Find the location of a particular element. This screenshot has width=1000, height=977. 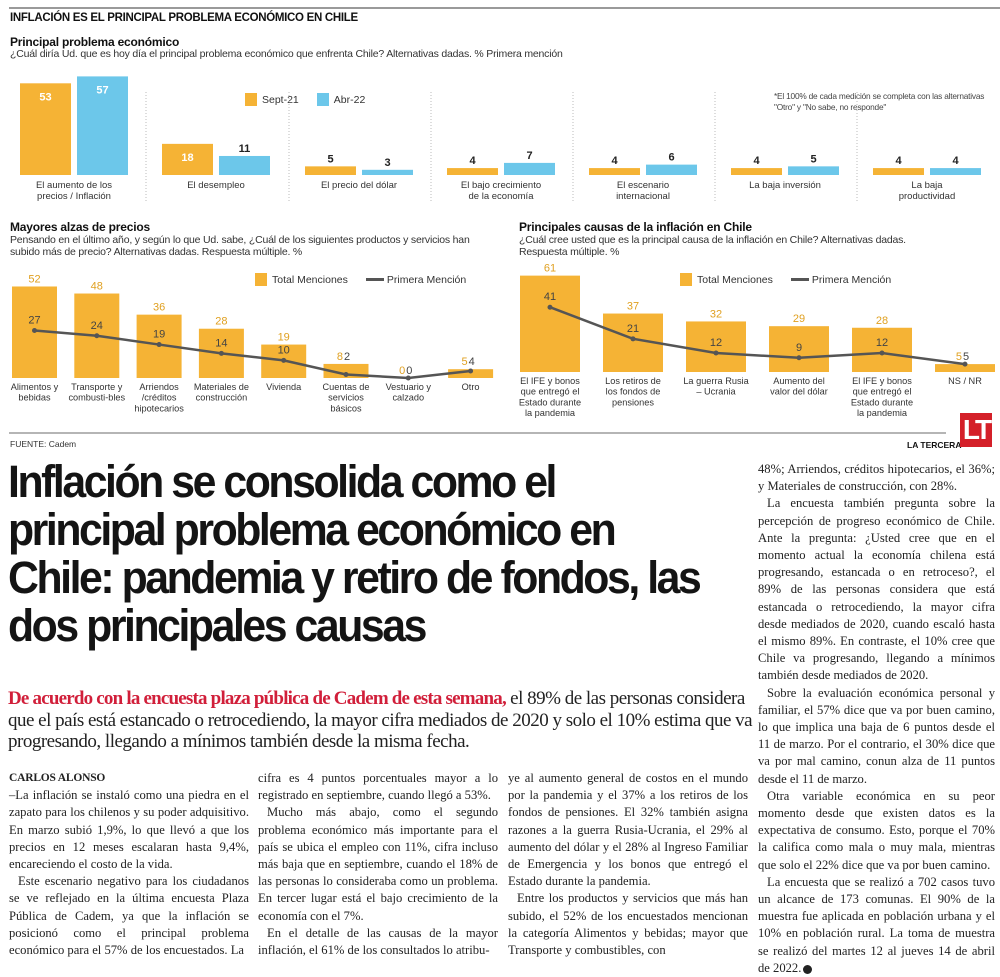

data-label-total: 32 is located at coordinates (716, 314).